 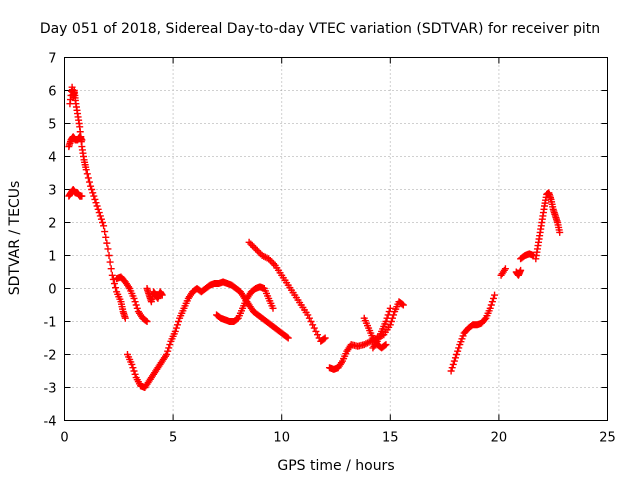 What do you see at coordinates (281, 438) in the screenshot?
I see `x-tick-label: 10` at bounding box center [281, 438].